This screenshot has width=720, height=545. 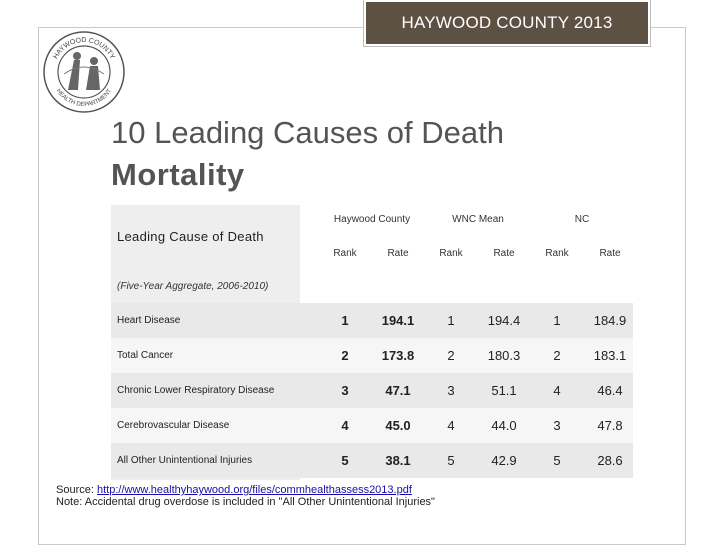 What do you see at coordinates (451, 460) in the screenshot?
I see `wnc-rank-cell: 5` at bounding box center [451, 460].